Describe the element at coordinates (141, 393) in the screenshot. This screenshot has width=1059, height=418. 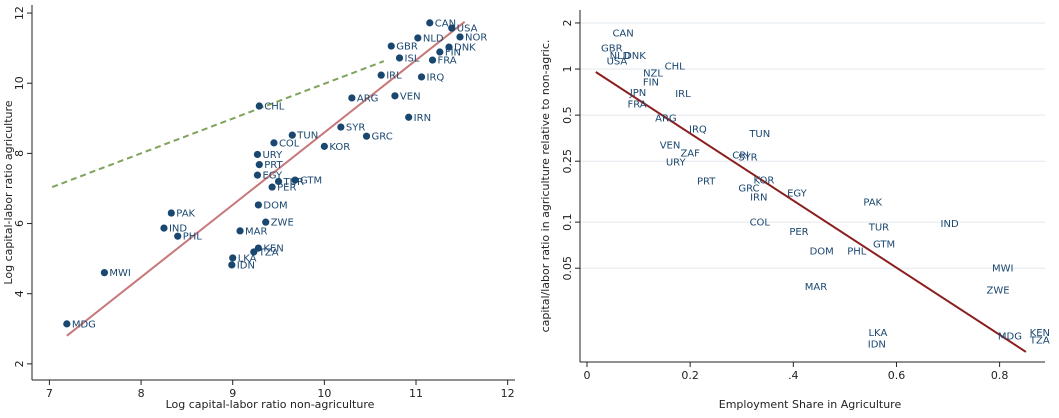
I see `x-tick-label: 8` at that location.